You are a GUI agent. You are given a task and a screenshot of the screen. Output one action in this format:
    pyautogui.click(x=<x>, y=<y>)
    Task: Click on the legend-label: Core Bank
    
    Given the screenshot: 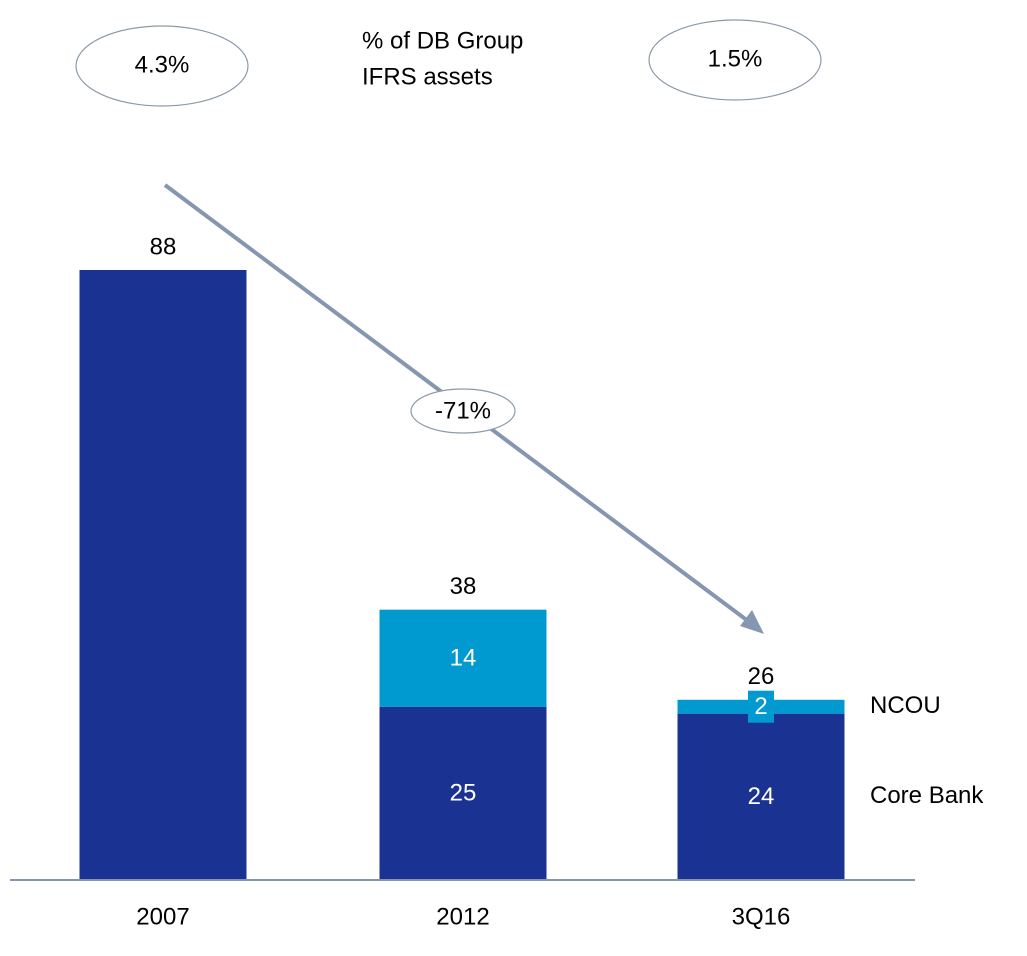 What is the action you would take?
    pyautogui.click(x=927, y=795)
    